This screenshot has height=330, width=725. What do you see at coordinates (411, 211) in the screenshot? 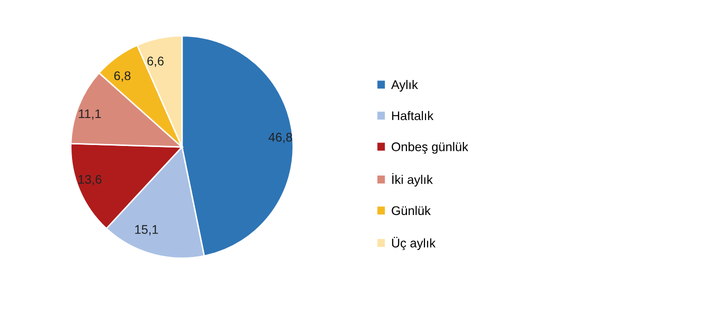
I see `legend-label: Günlük` at bounding box center [411, 211].